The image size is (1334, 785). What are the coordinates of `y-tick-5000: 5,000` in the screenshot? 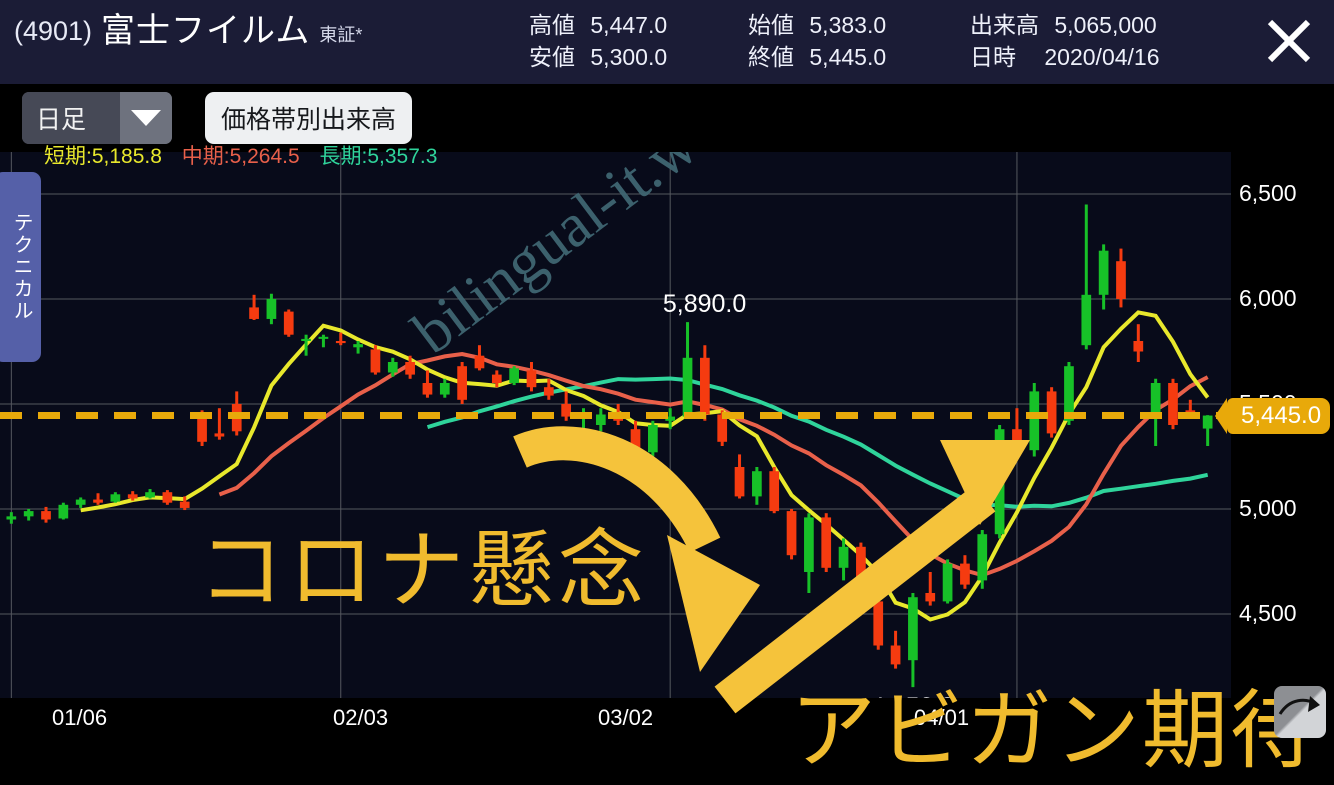 It's located at (1268, 508).